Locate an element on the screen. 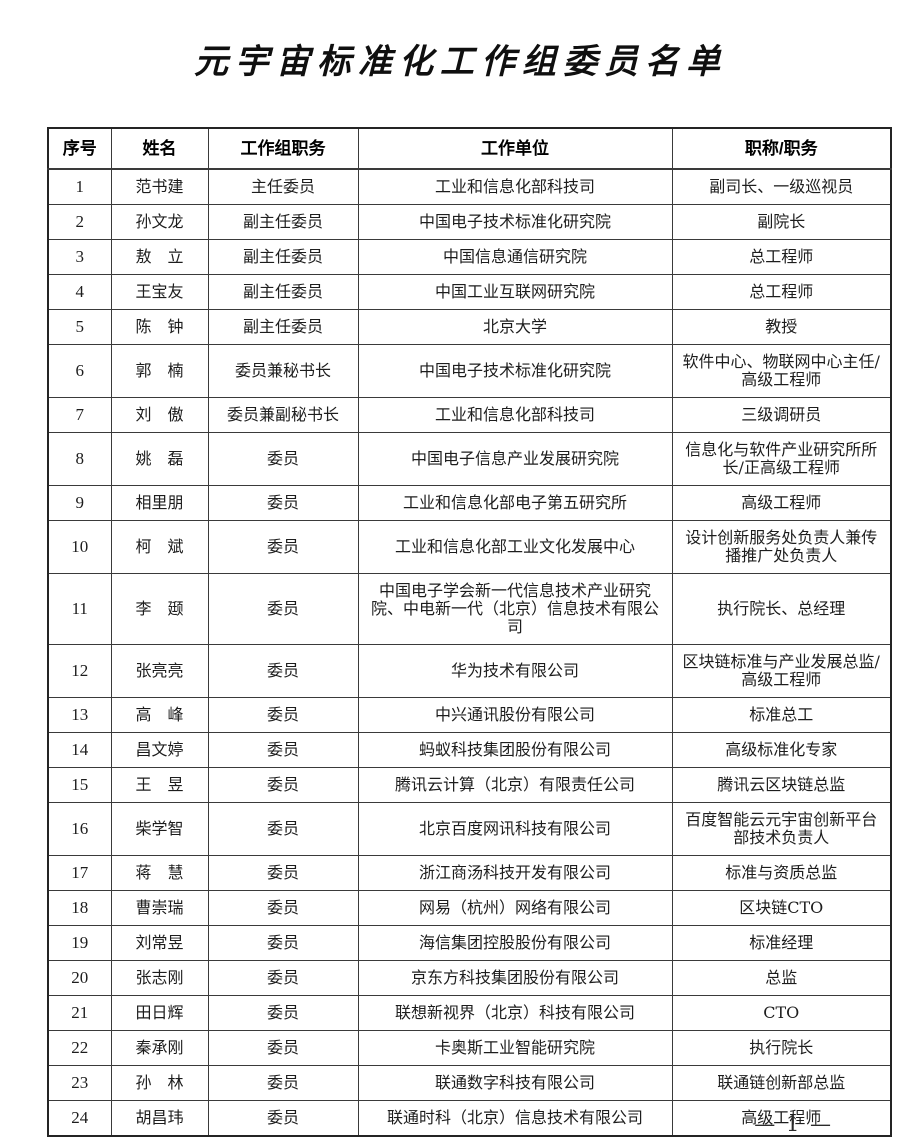 The width and height of the screenshot is (921, 1146). table-row: 14 昌文婷 委员 蚂蚁科技集团股份有限公司 高级标准化专家 is located at coordinates (469, 750).